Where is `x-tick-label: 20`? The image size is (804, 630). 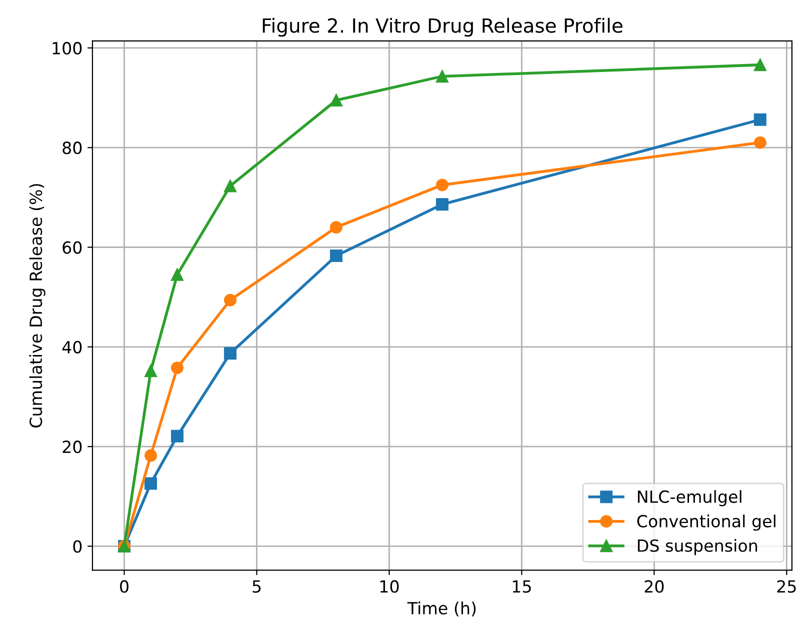 x-tick-label: 20 is located at coordinates (654, 586).